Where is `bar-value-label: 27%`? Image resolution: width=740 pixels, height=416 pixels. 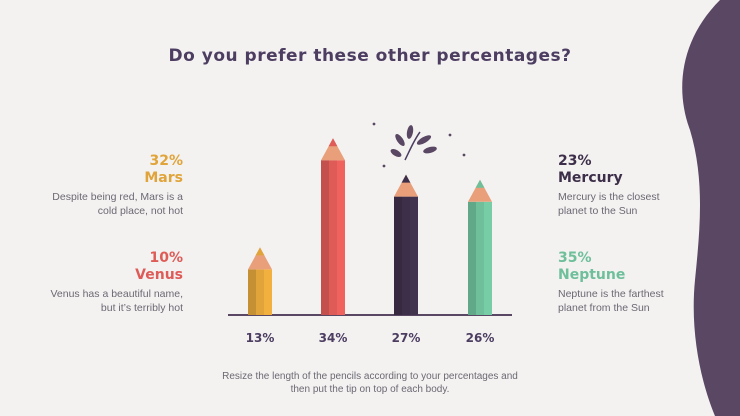
bar-value-label: 27% is located at coordinates (406, 338).